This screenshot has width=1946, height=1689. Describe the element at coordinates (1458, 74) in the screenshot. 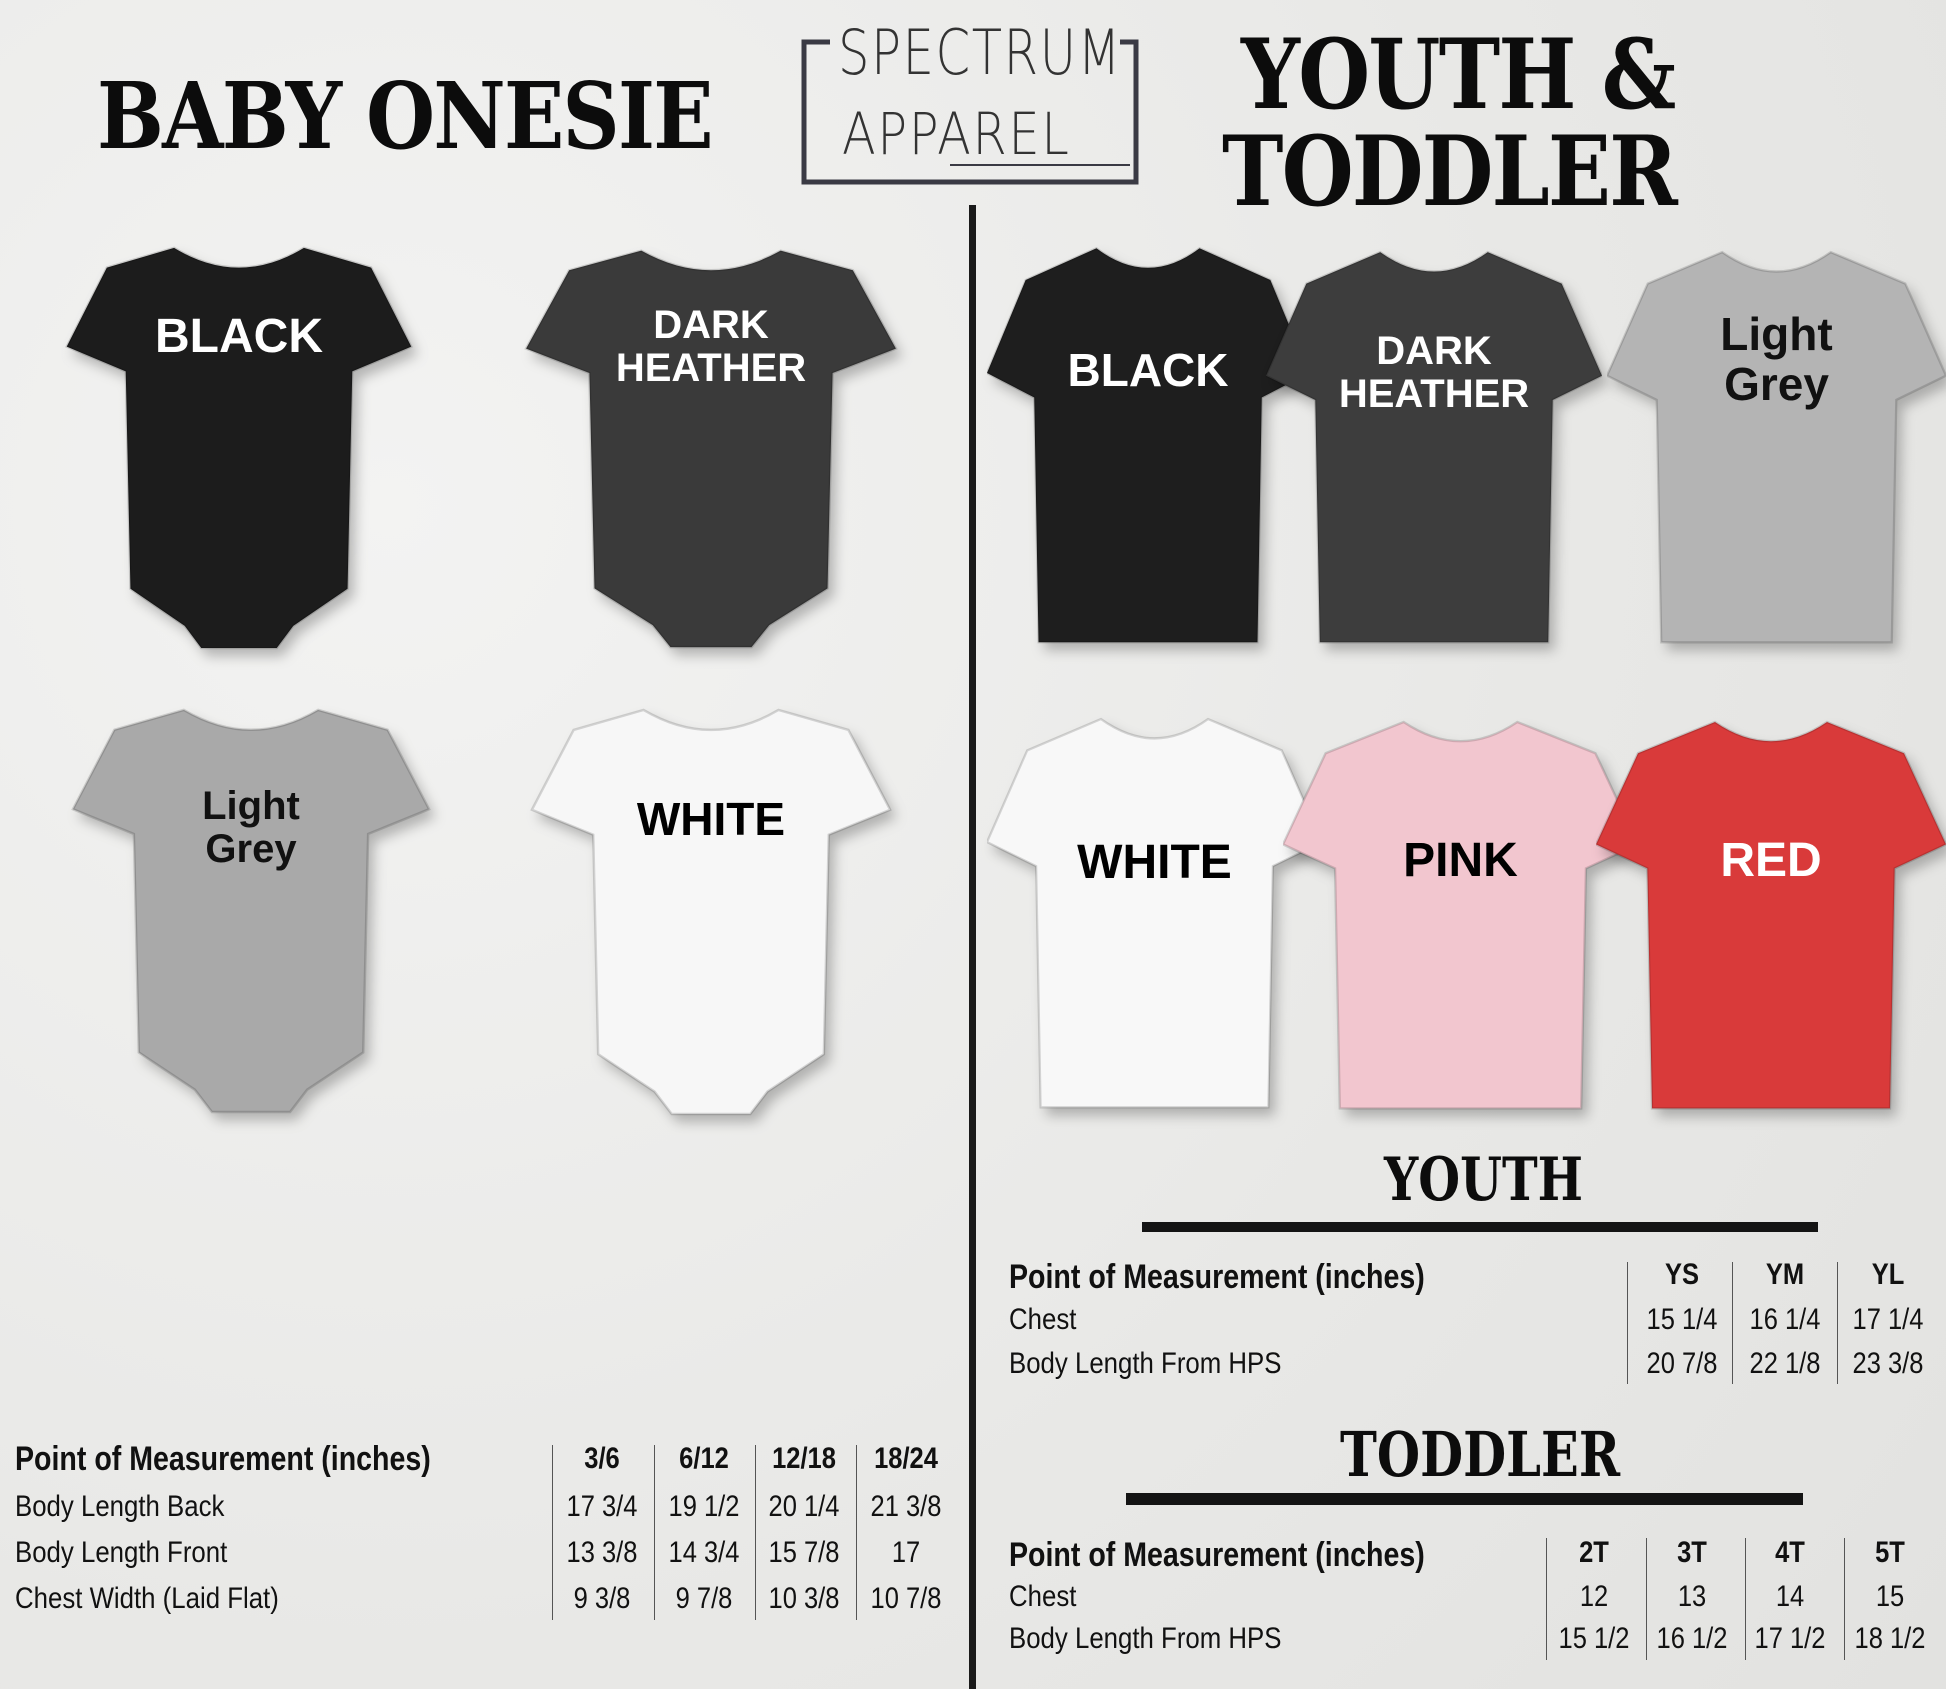

I see `youth-toddler-title-line1: YOUTH &` at that location.